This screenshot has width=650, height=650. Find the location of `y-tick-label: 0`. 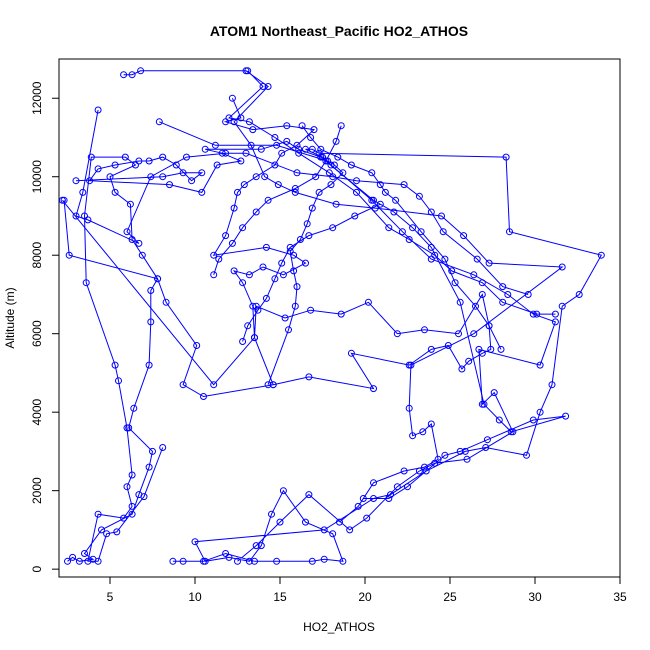

y-tick-label: 0 is located at coordinates (37, 568).